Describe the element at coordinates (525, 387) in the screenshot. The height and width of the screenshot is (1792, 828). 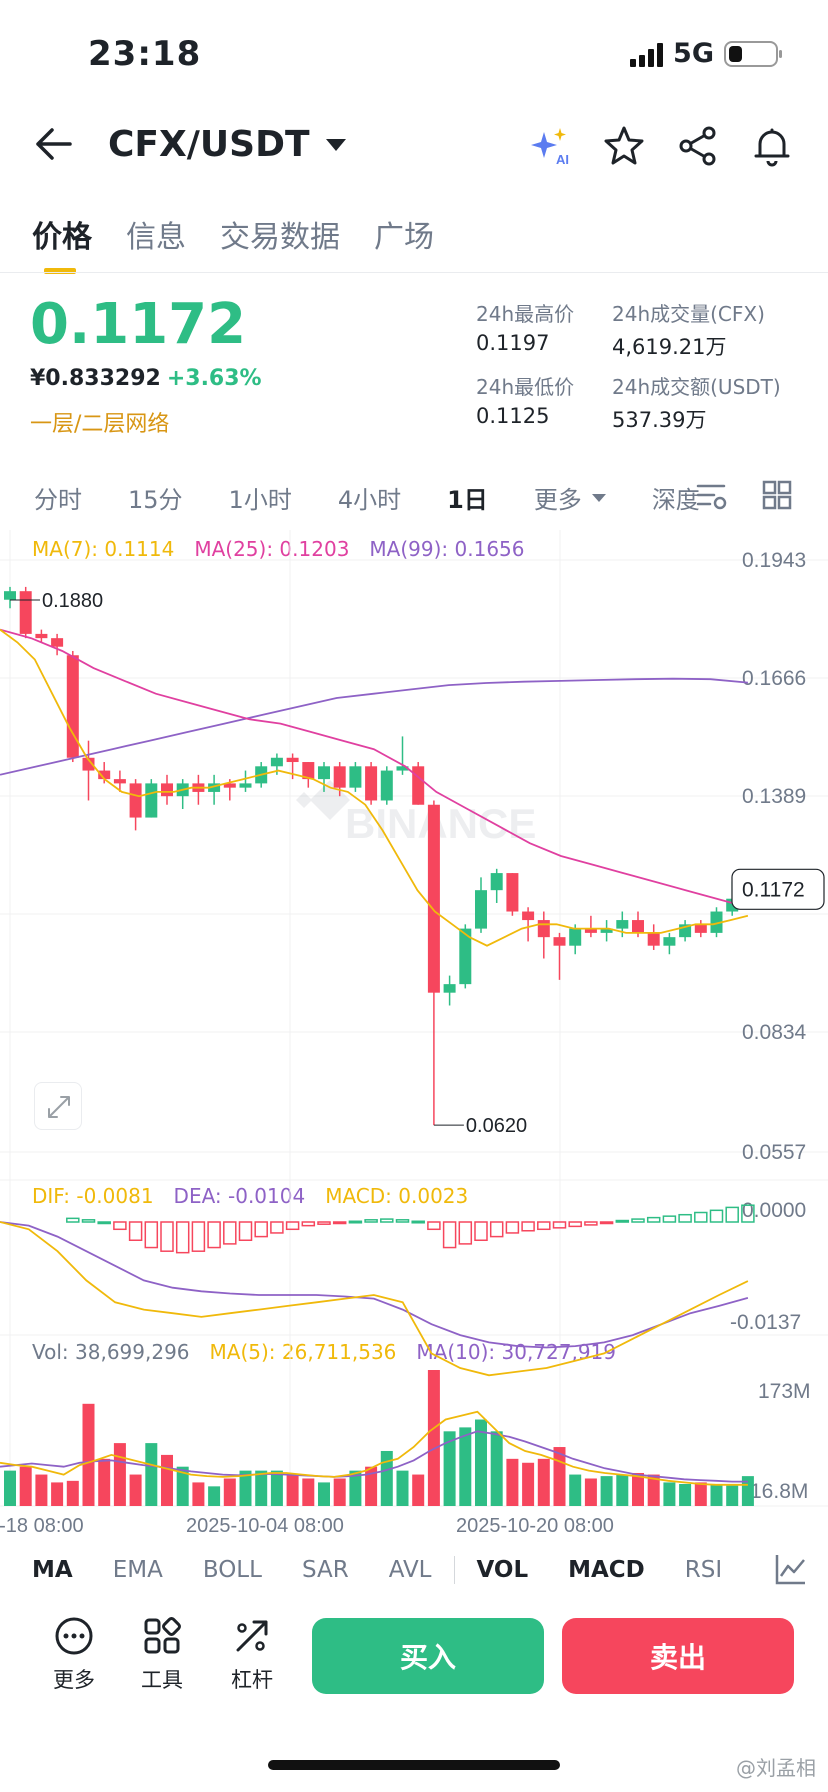
I see `stat-label: 24h最低价` at that location.